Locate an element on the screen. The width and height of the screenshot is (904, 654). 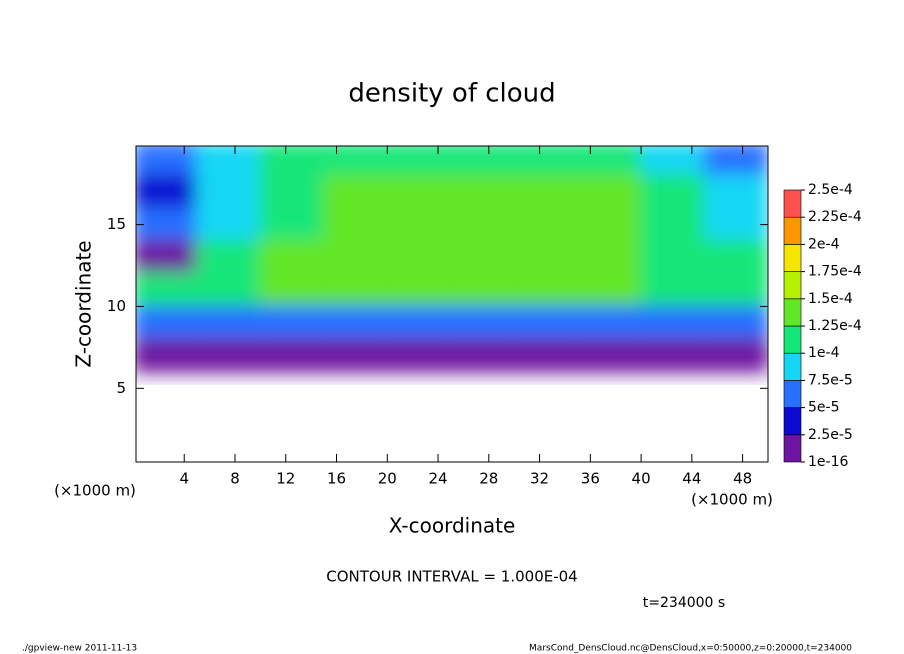
y-unit: (×1000 m) is located at coordinates (95, 491).